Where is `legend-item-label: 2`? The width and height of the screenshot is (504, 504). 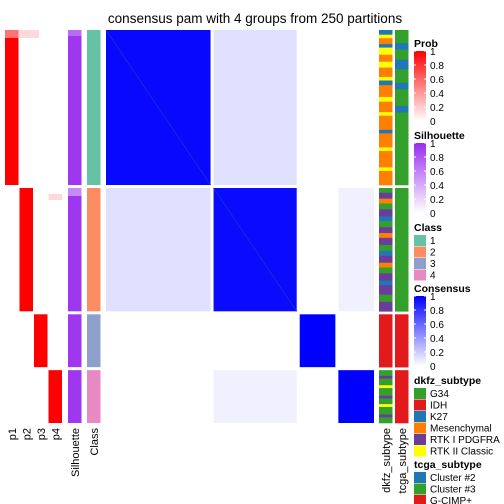
legend-item-label: 2 is located at coordinates (433, 253).